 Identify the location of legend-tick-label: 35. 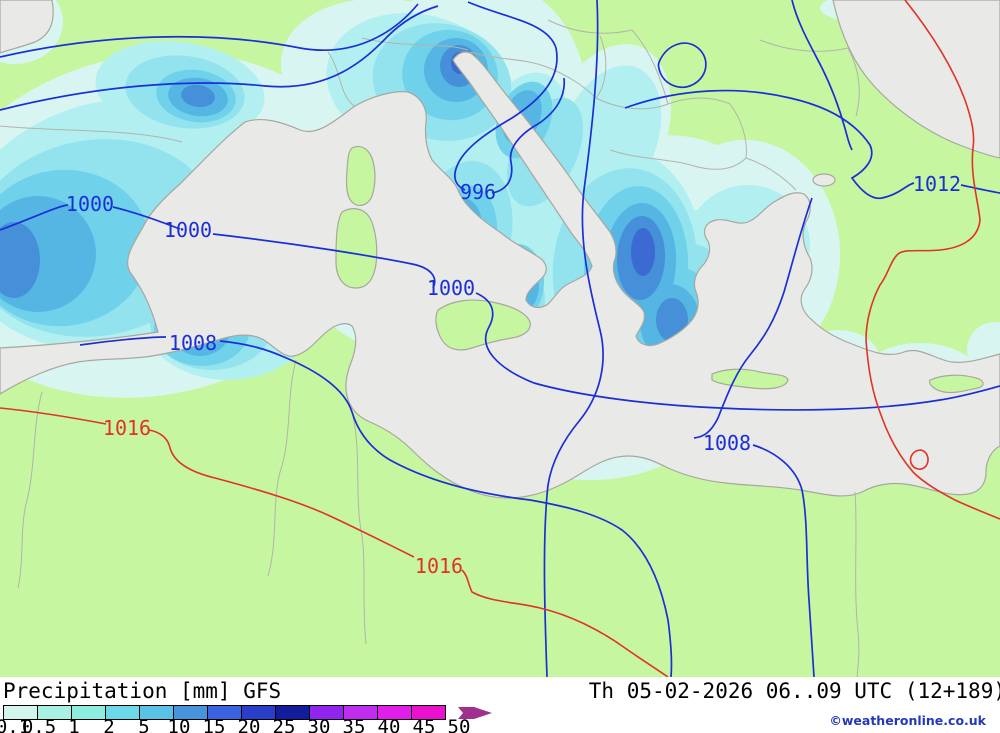
(354, 724).